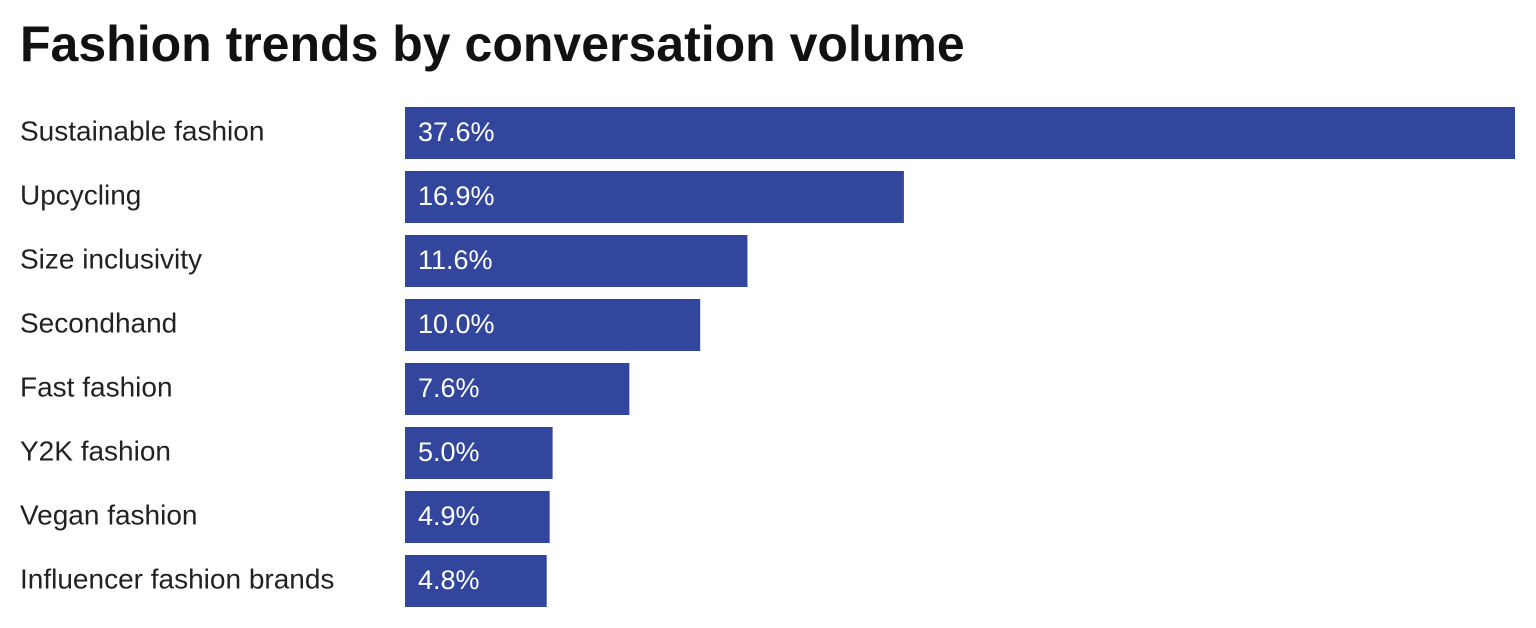 Image resolution: width=1536 pixels, height=628 pixels. What do you see at coordinates (111, 258) in the screenshot?
I see `category-label: Size inclusivity` at bounding box center [111, 258].